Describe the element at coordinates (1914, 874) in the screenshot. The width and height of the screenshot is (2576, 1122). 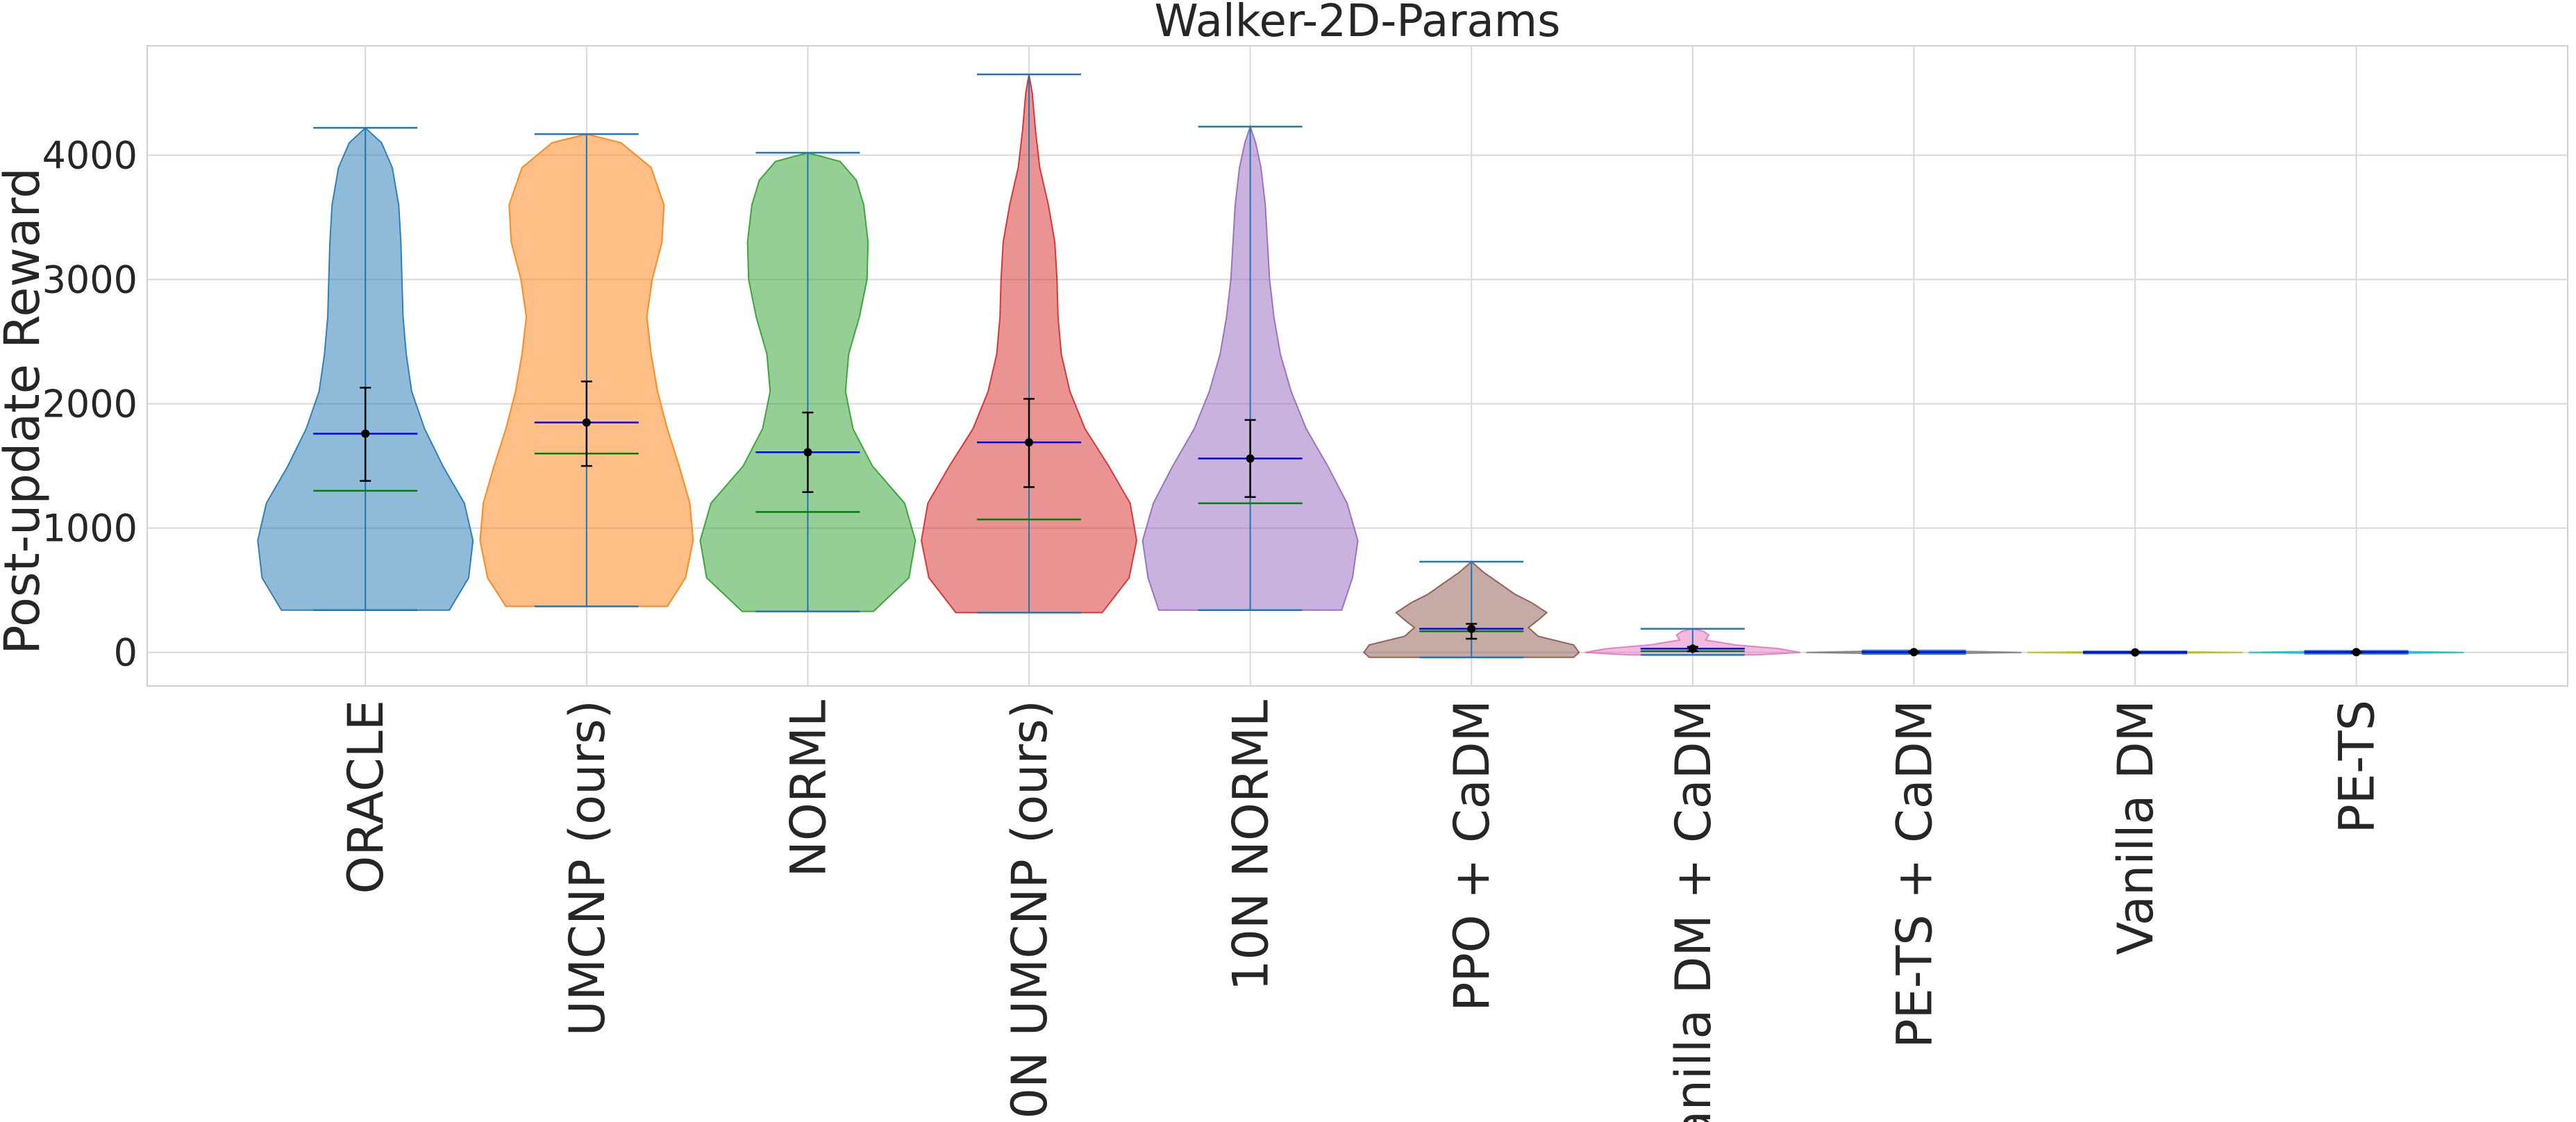
I see `x-tick-label: PE-TS + CaDM` at that location.